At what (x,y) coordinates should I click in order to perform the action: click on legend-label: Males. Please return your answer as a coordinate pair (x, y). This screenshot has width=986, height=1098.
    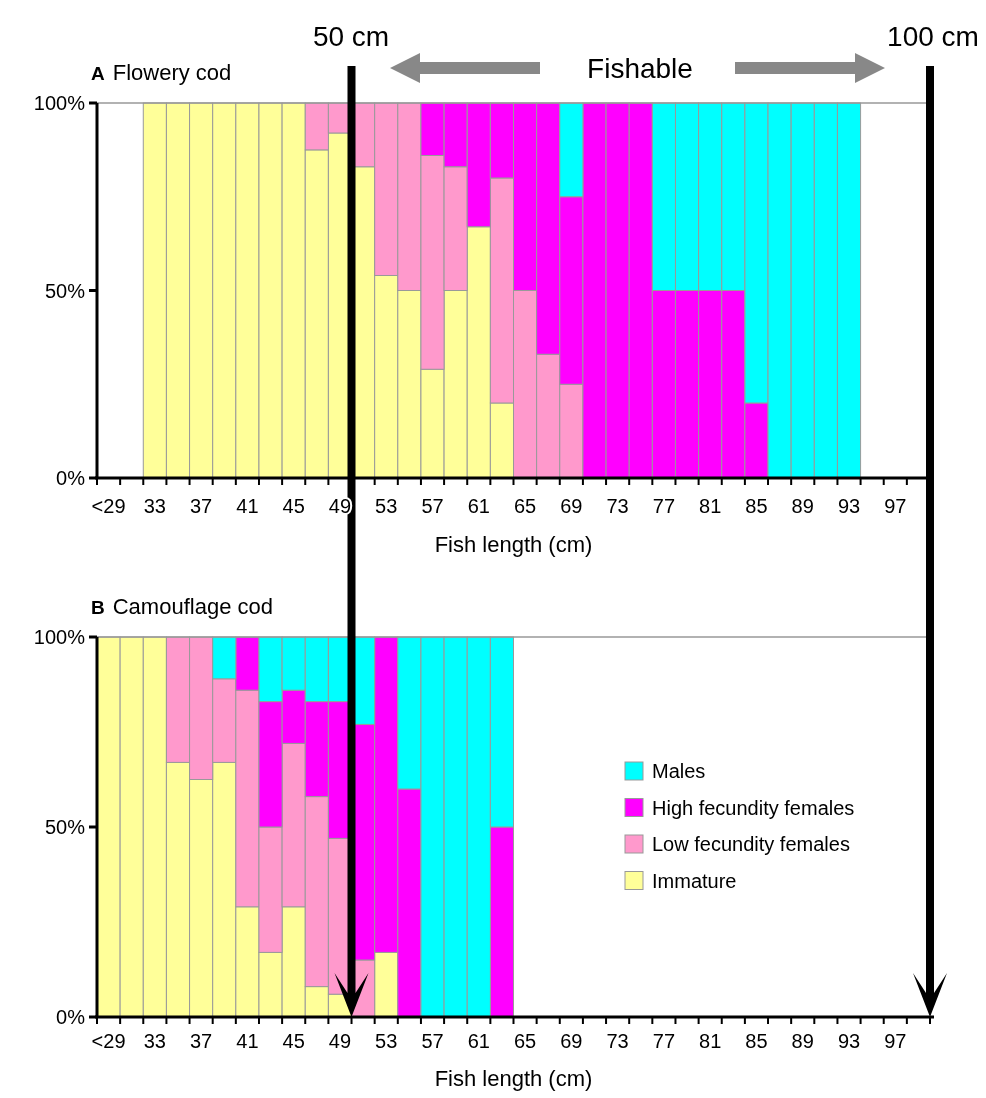
    Looking at the image, I should click on (679, 771).